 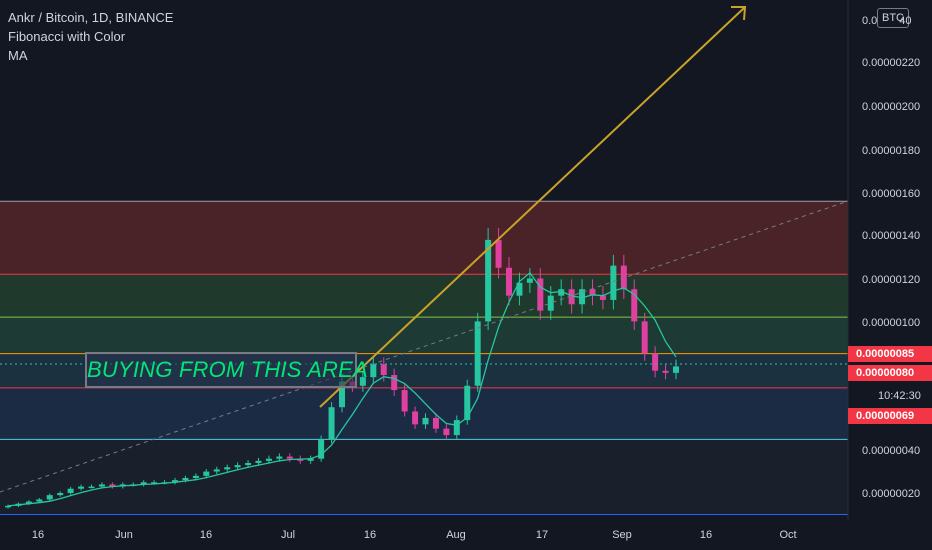 What do you see at coordinates (891, 451) in the screenshot?
I see `y-axis-tick: 0.00000040` at bounding box center [891, 451].